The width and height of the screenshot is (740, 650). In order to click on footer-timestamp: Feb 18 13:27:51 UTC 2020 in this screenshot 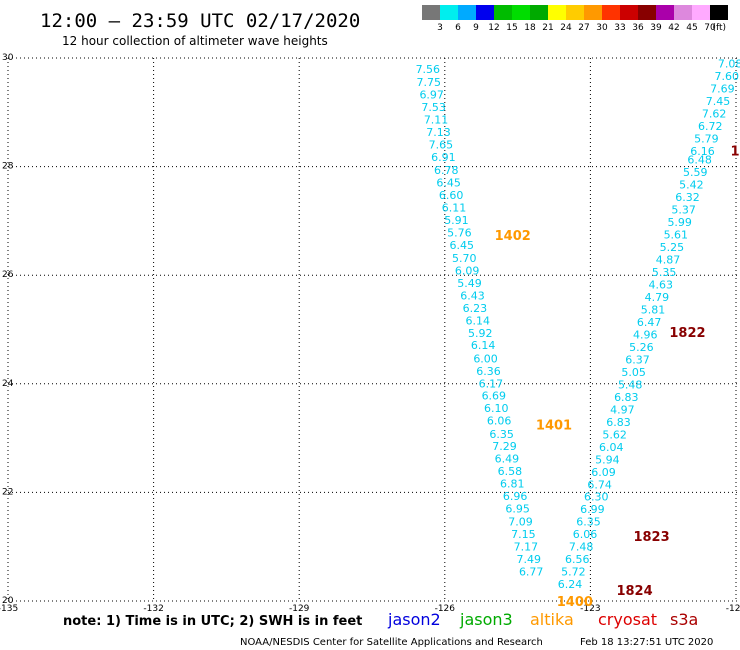, I will do `click(646, 642)`.